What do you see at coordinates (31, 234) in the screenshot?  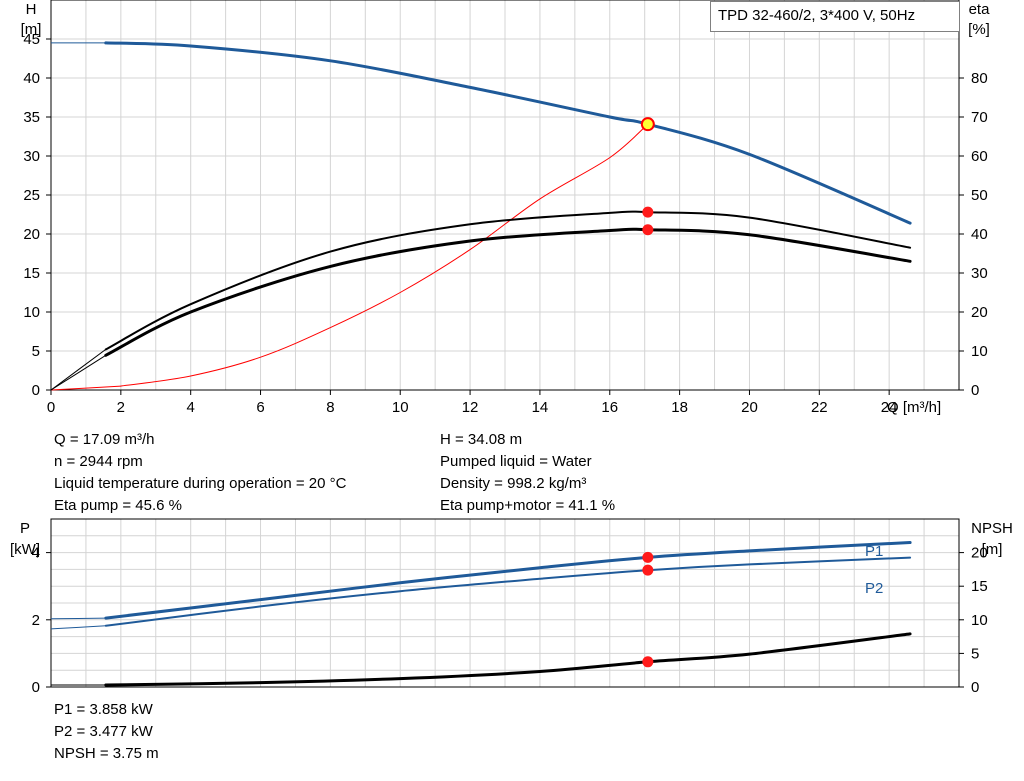 I see `y-left-tick-label: 20` at bounding box center [31, 234].